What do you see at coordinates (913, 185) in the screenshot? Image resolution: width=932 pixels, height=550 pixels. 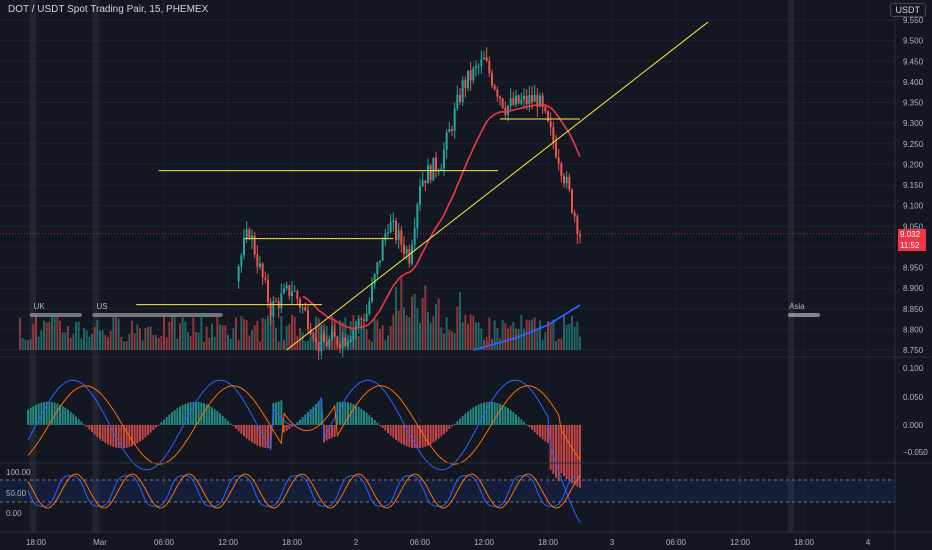 I see `price-tick: 9.150` at bounding box center [913, 185].